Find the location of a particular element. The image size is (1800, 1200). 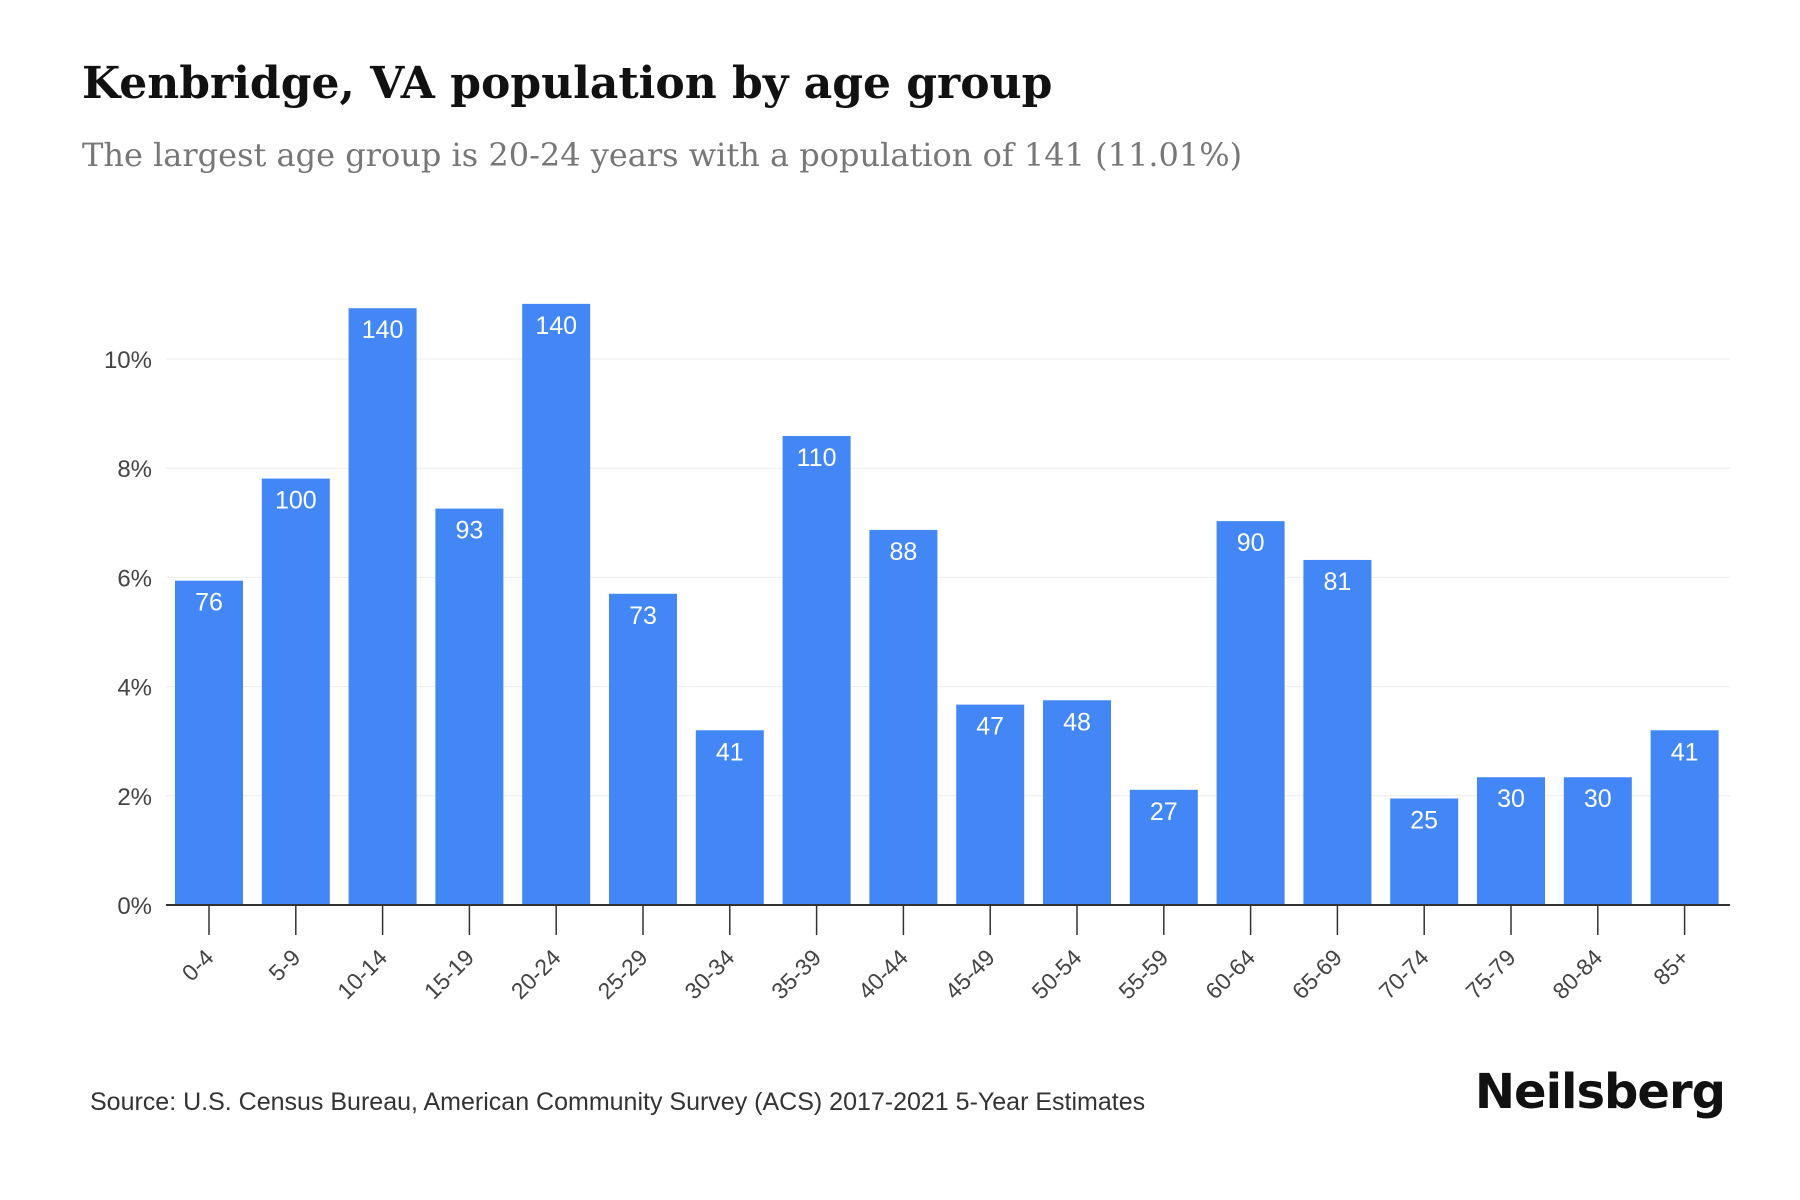

bar-value-label: 110 is located at coordinates (817, 458).